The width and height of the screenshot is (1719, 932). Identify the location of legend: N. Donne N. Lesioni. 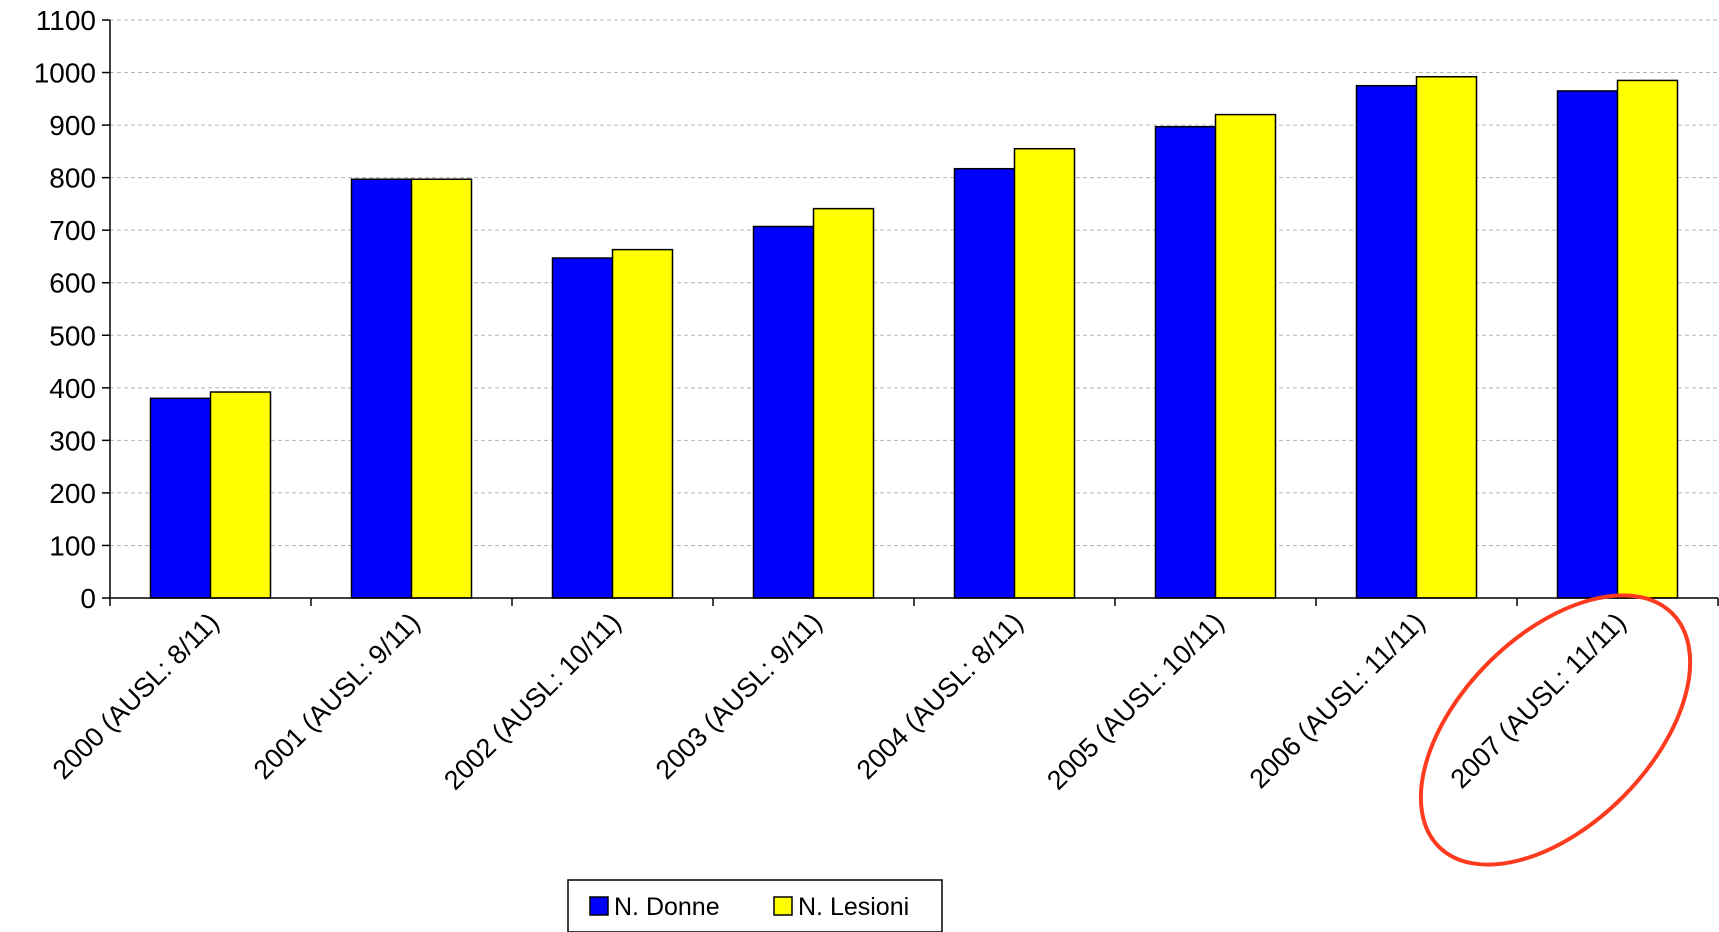
(755, 905).